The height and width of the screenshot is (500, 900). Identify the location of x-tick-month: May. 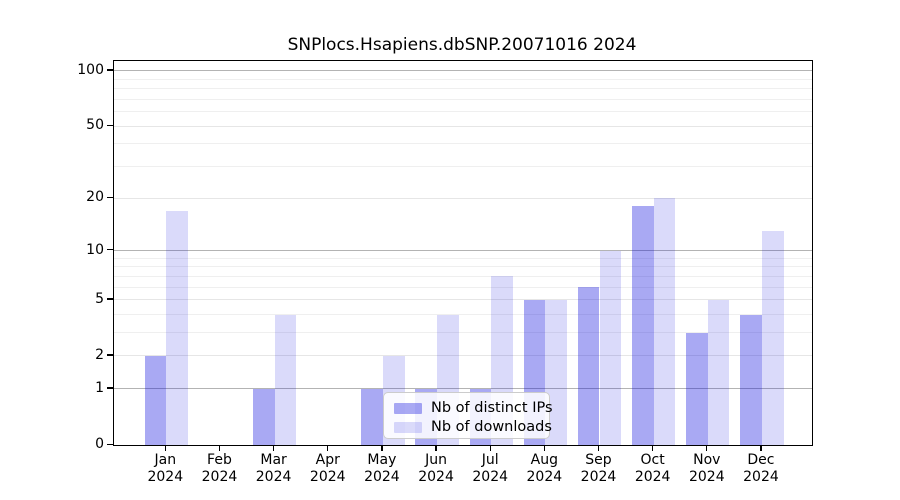
(382, 460).